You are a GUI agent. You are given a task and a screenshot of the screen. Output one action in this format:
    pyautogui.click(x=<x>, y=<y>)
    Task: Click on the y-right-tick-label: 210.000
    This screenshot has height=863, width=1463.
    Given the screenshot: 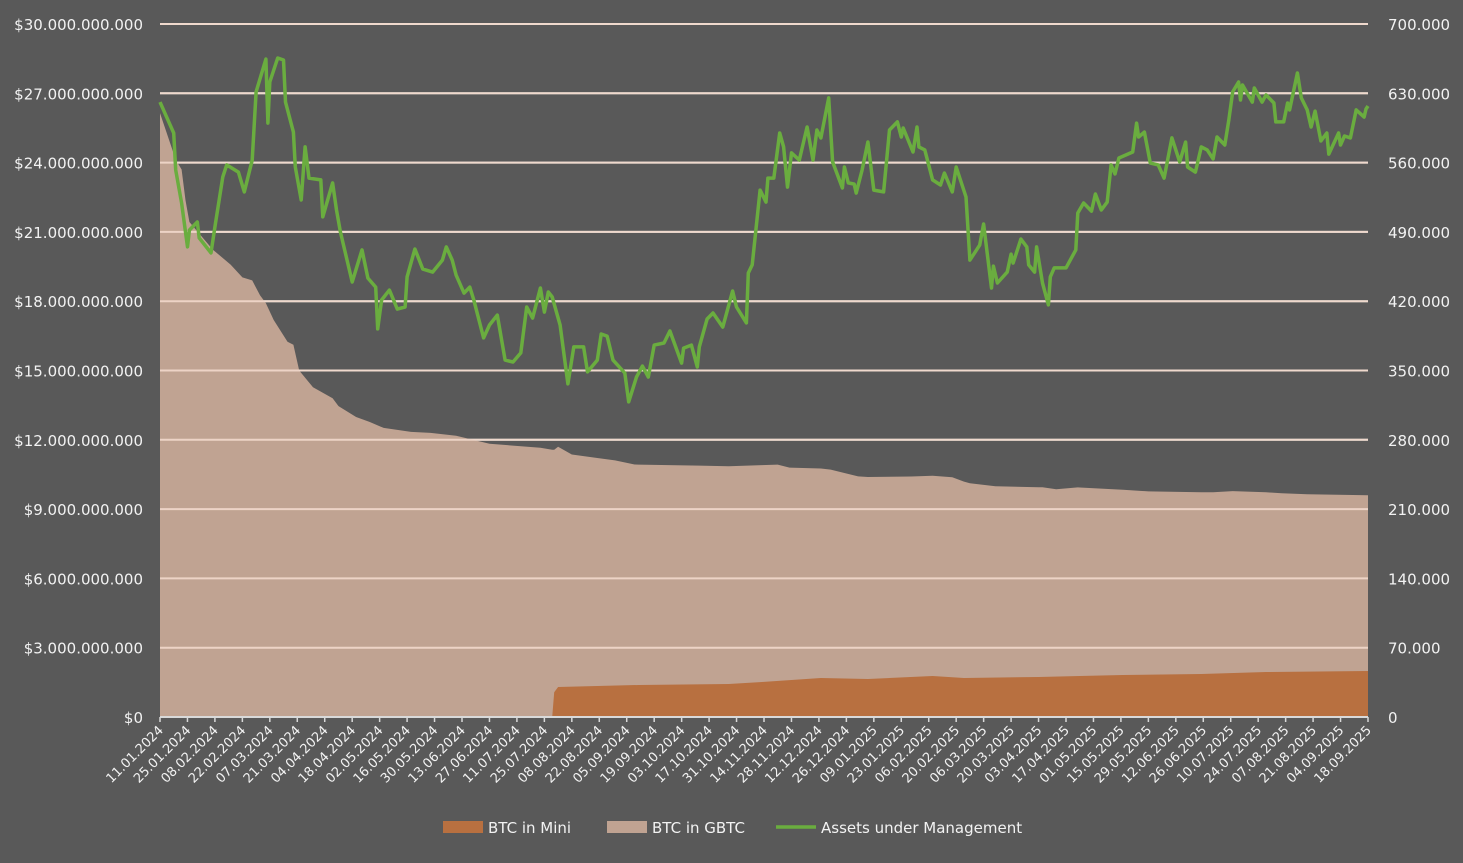 What is the action you would take?
    pyautogui.click(x=1419, y=510)
    